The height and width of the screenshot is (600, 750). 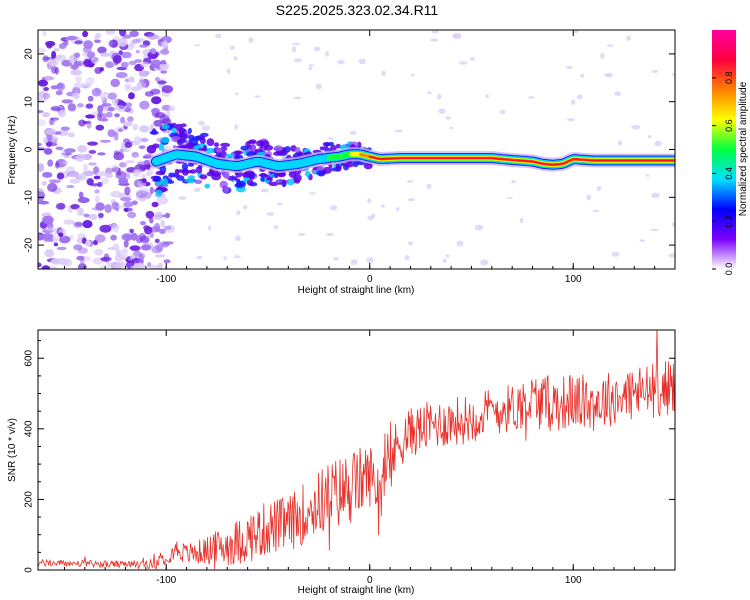 I want to click on x-tick-label: 0, so click(x=370, y=580).